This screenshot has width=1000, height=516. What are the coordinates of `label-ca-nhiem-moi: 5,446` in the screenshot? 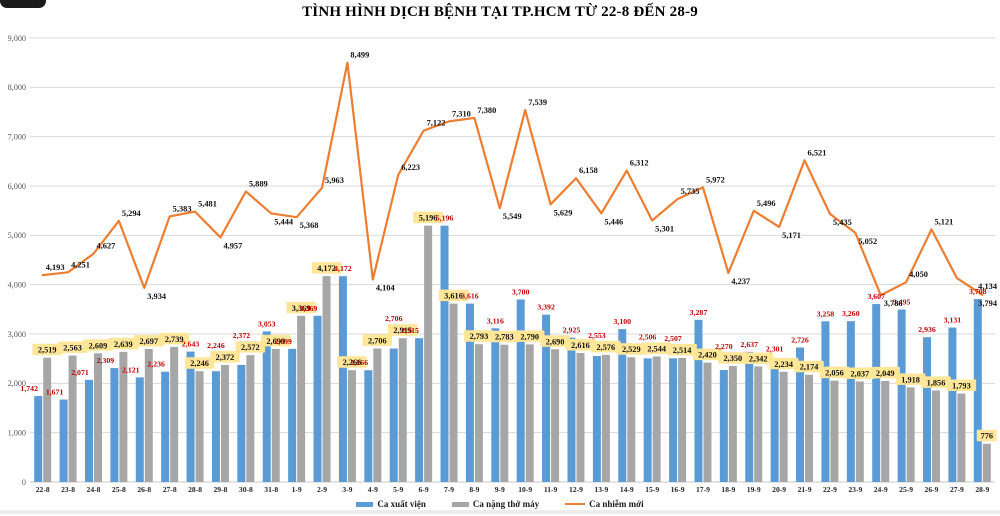 It's located at (613, 221).